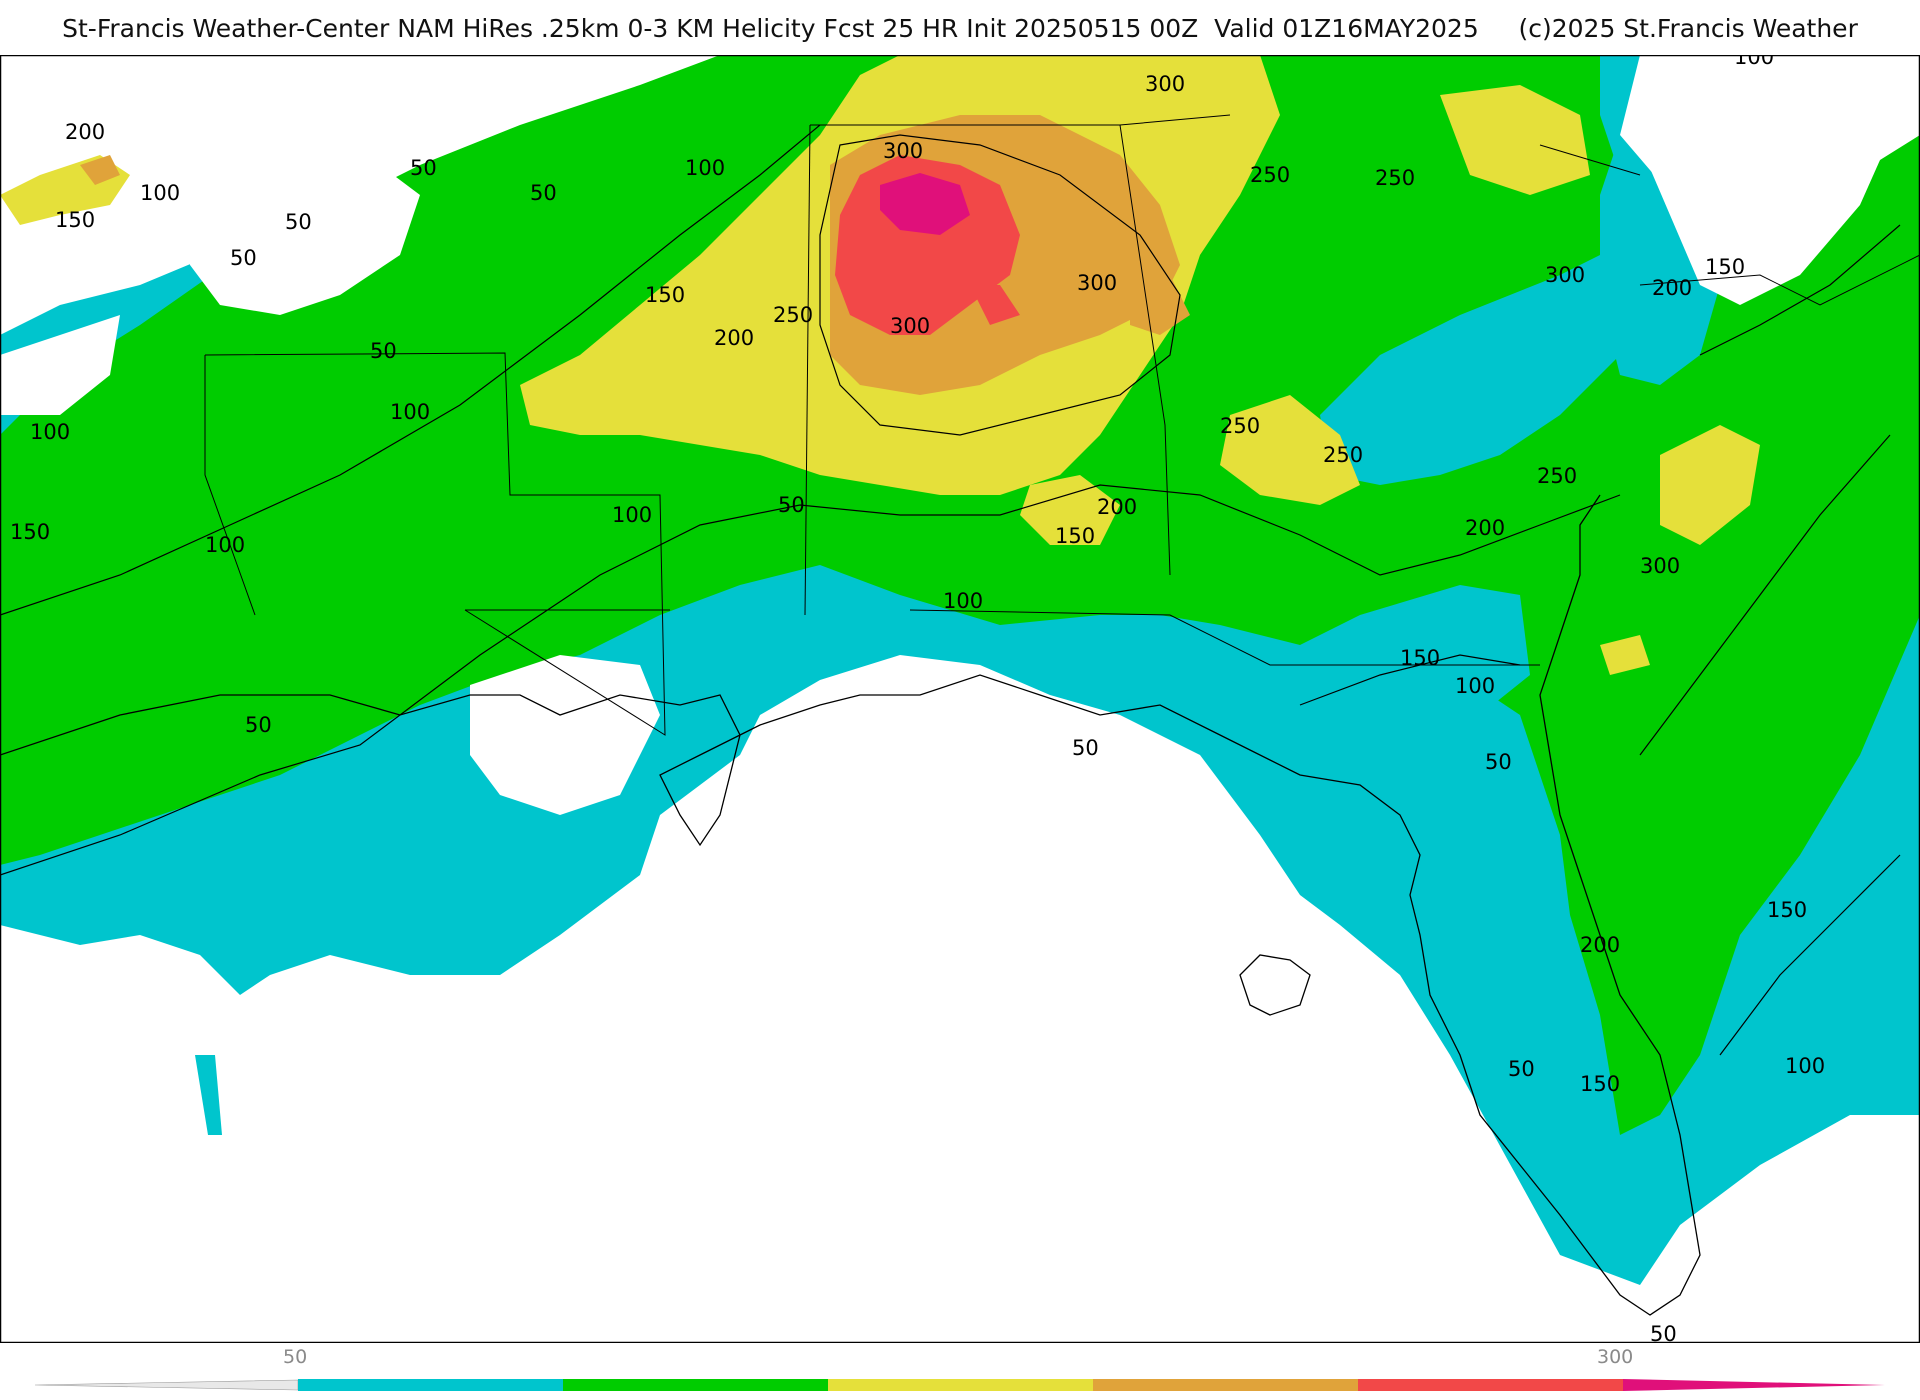 Image resolution: width=1920 pixels, height=1400 pixels. I want to click on legend-tick-label: 50, so click(295, 1357).